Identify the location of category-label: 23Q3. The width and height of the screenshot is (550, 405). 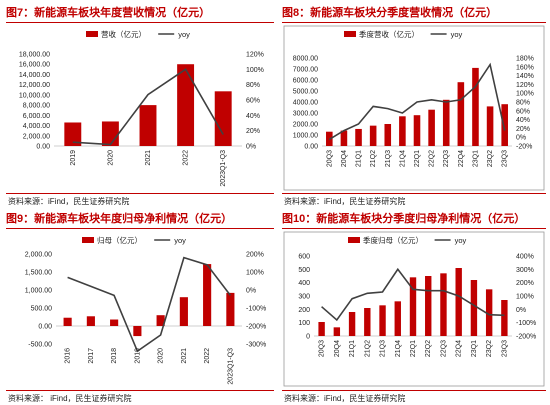
(505, 158).